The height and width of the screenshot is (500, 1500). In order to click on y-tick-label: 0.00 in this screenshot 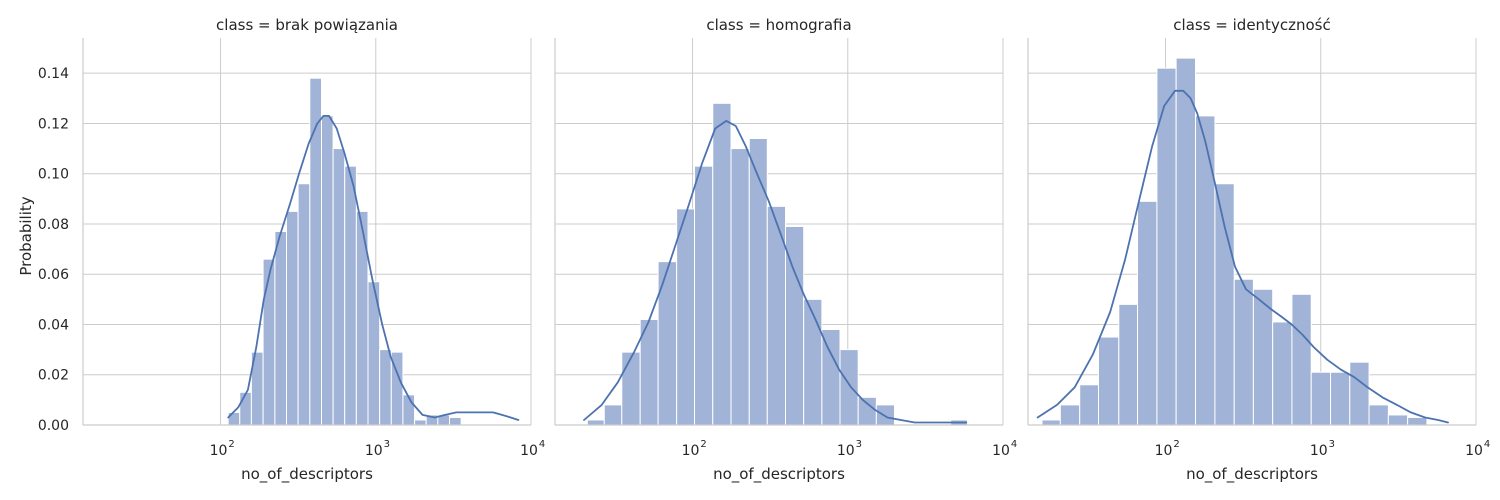, I will do `click(53, 426)`.